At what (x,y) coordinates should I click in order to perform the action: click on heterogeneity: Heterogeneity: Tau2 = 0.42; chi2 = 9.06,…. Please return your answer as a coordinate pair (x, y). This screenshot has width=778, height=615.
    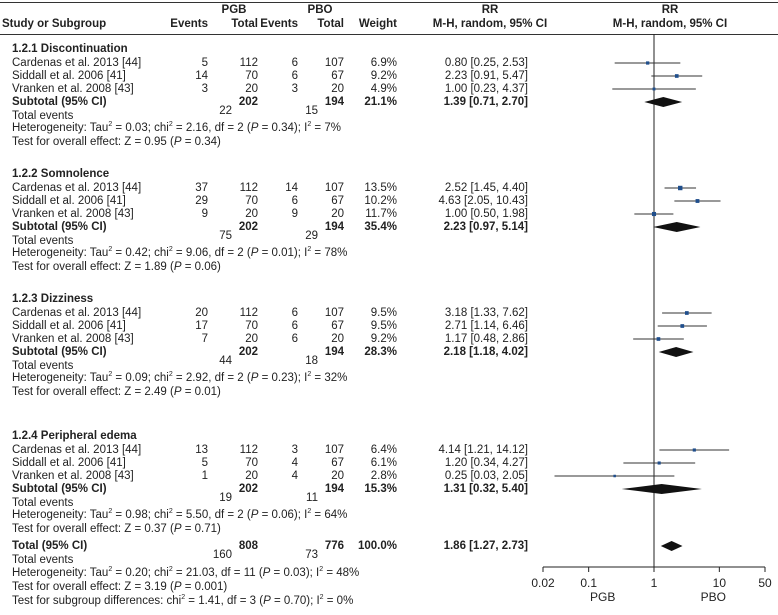
    Looking at the image, I should click on (179, 253).